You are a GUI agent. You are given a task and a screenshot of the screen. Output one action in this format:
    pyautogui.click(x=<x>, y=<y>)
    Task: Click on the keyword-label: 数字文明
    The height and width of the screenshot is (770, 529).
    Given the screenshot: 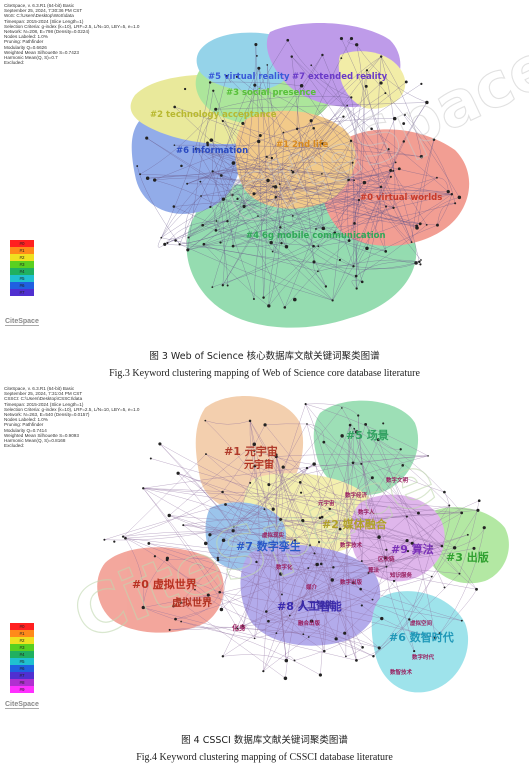 What is the action you would take?
    pyautogui.click(x=397, y=481)
    